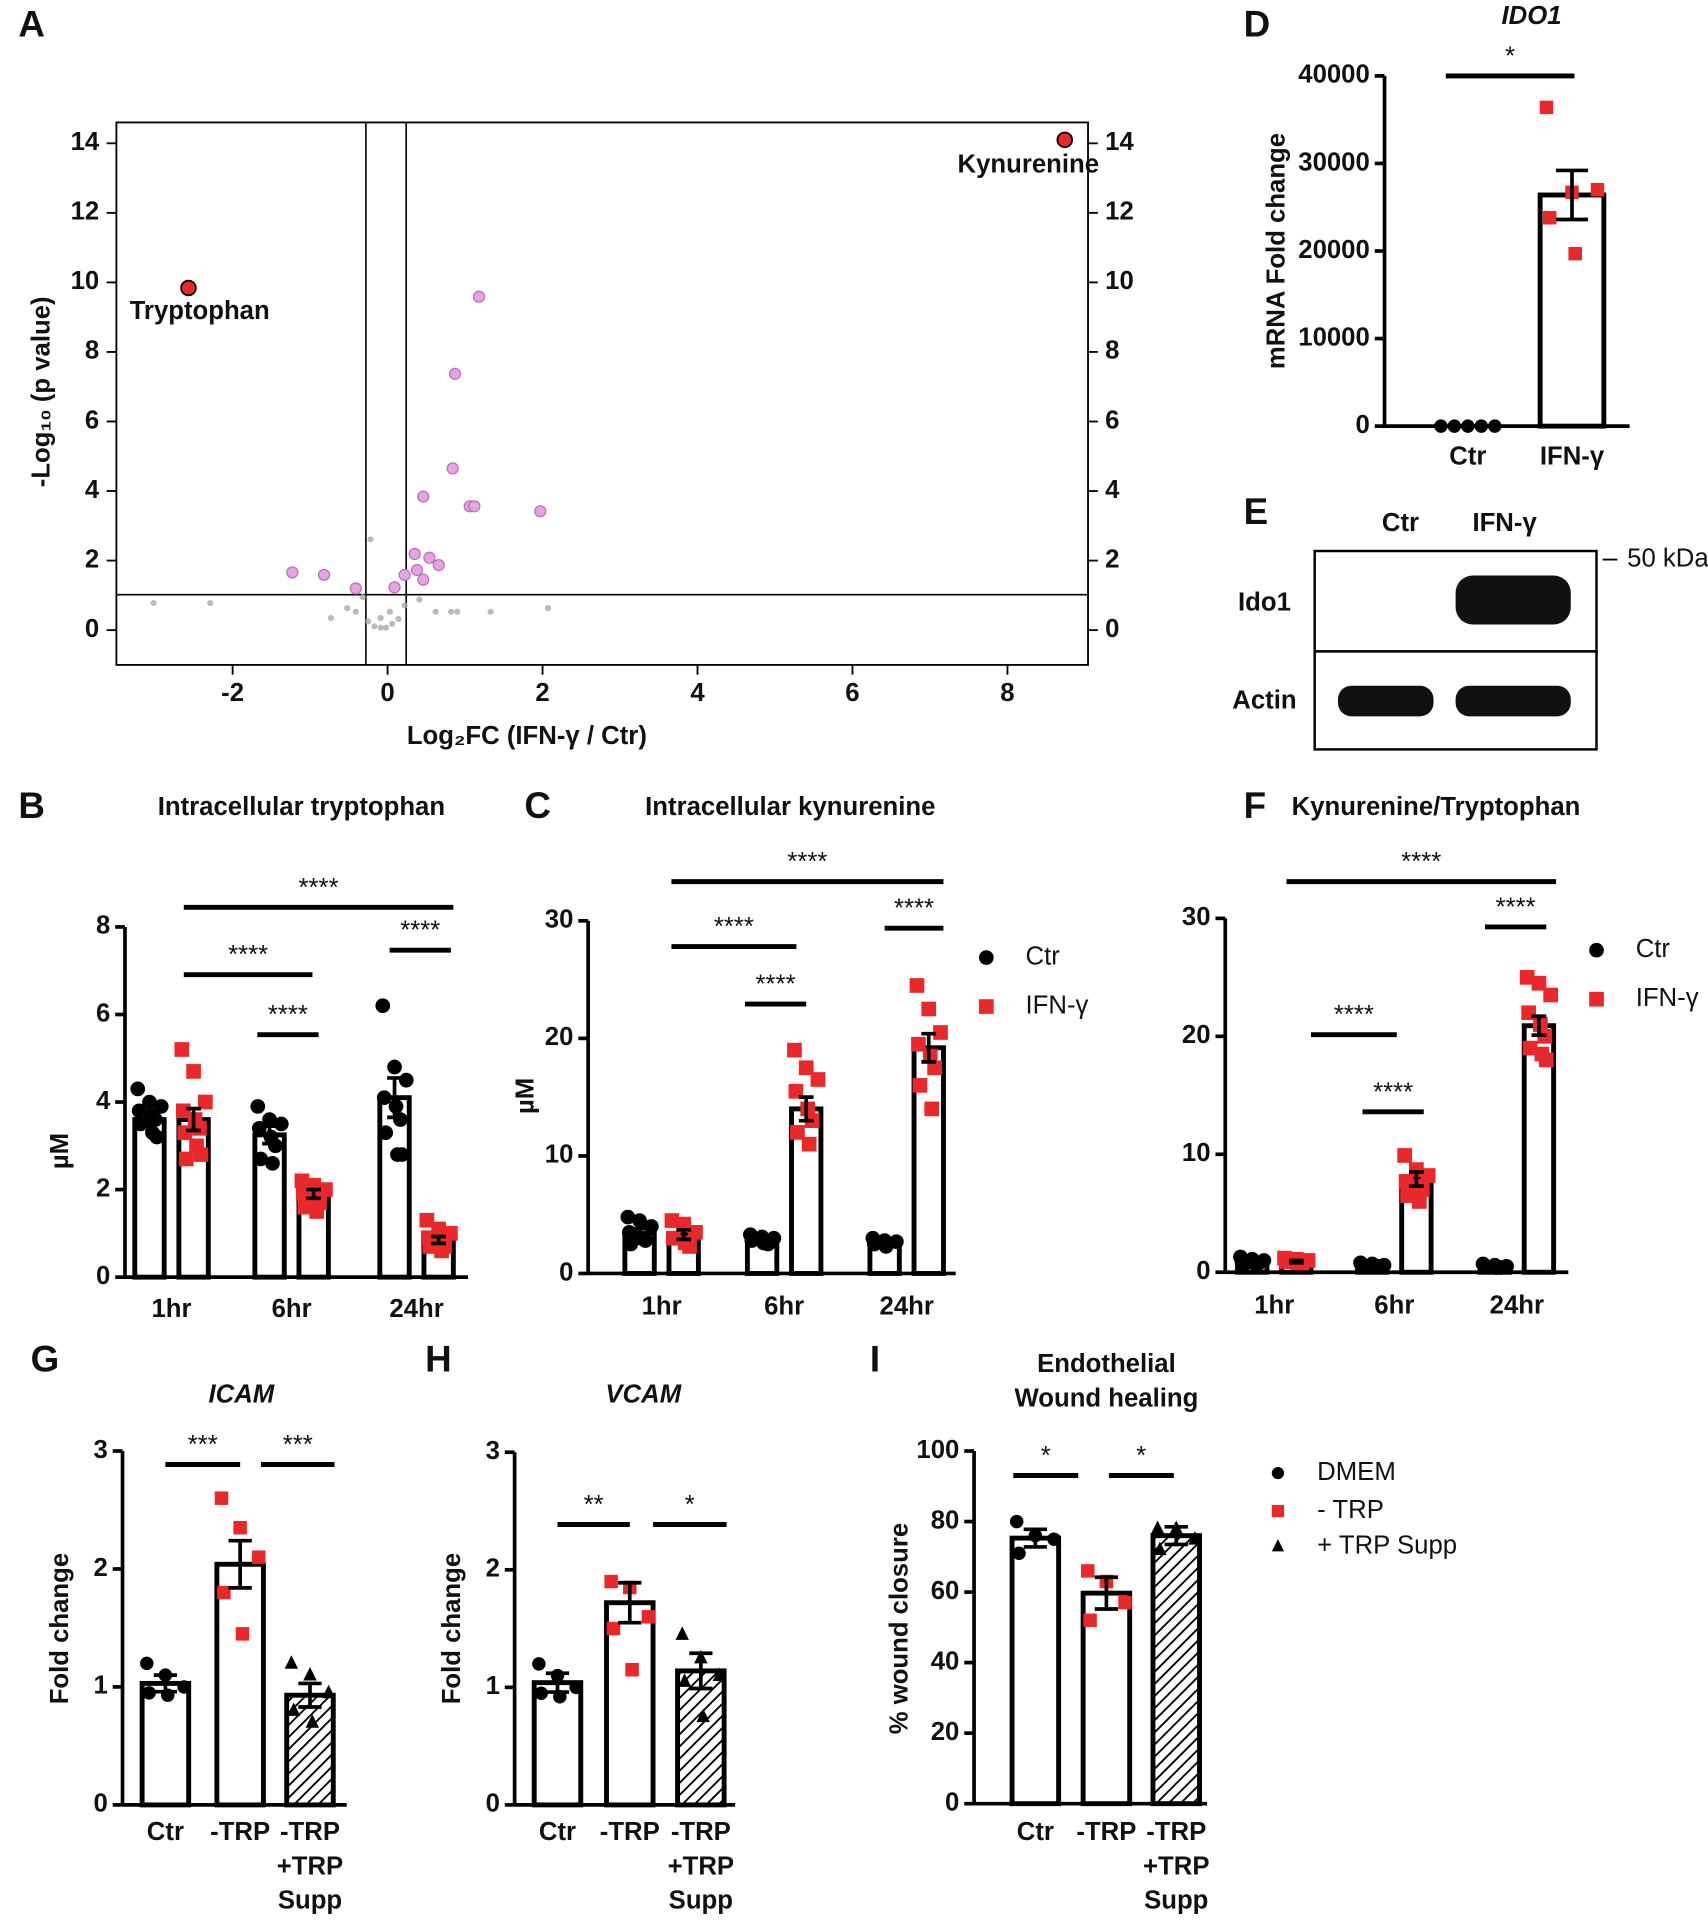 Image resolution: width=1708 pixels, height=1920 pixels. I want to click on y-tick-label: 2, so click(103, 1188).